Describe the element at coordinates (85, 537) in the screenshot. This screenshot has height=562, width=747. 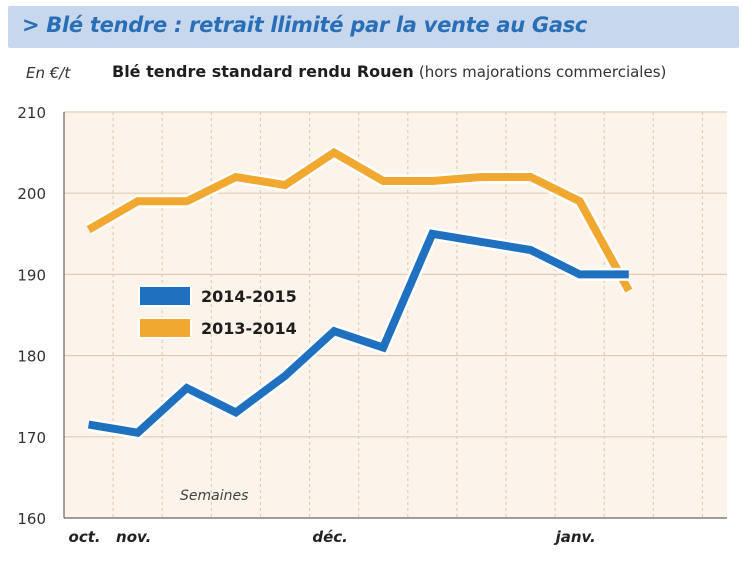
I see `x-tick-label: oct.` at that location.